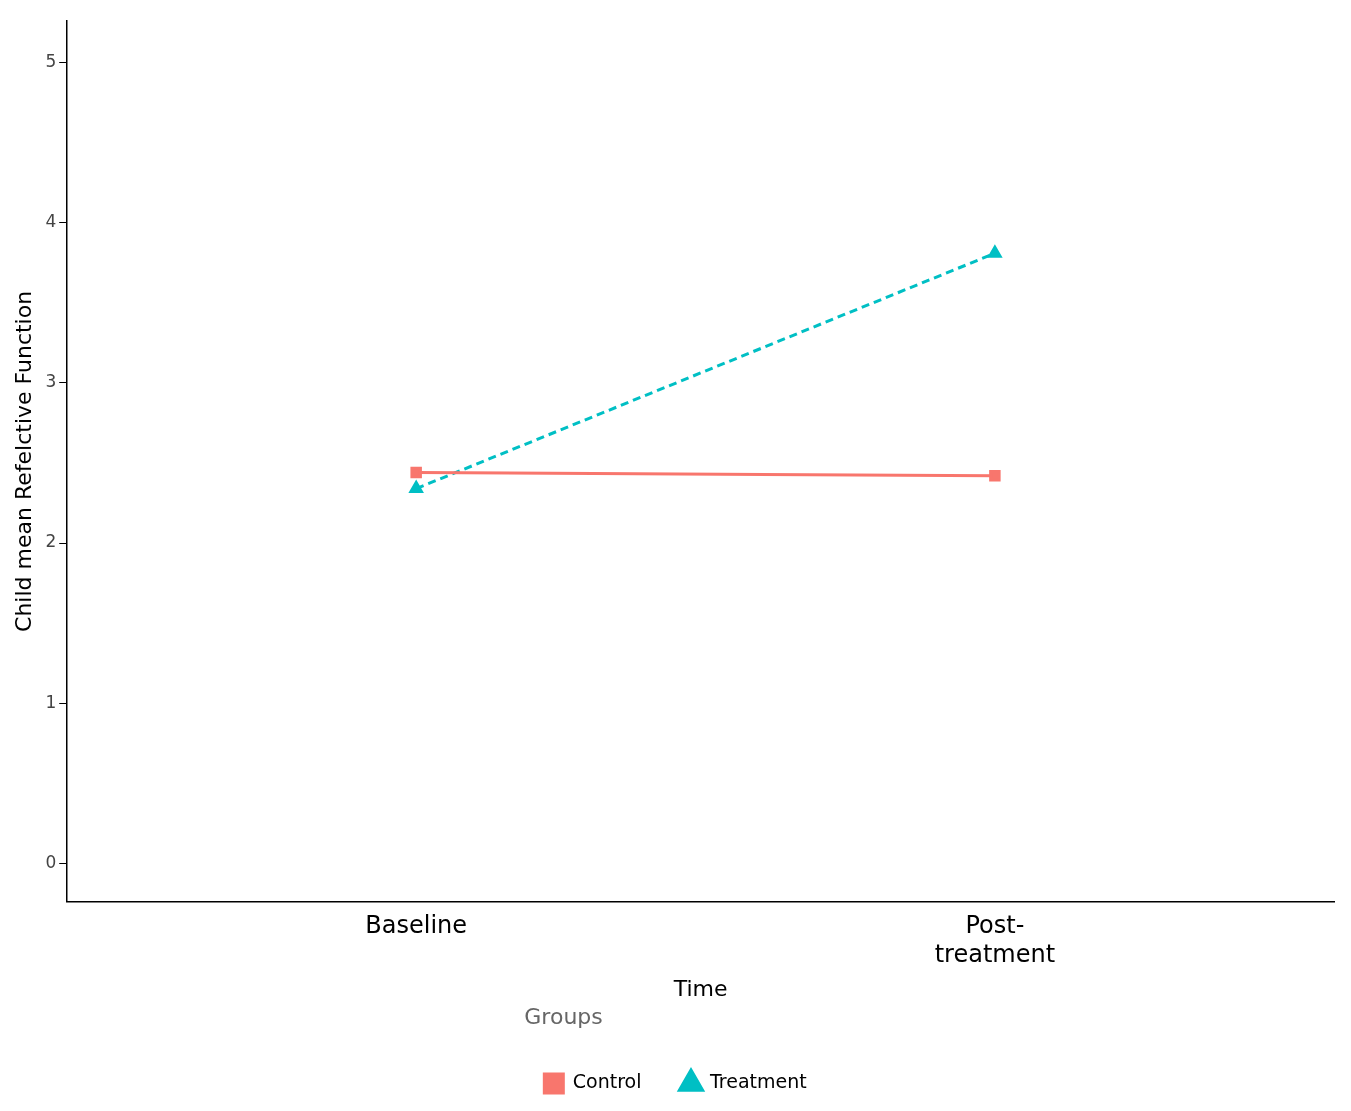 This screenshot has height=1111, width=1351. What do you see at coordinates (563, 1017) in the screenshot?
I see `legend-title: Groups` at bounding box center [563, 1017].